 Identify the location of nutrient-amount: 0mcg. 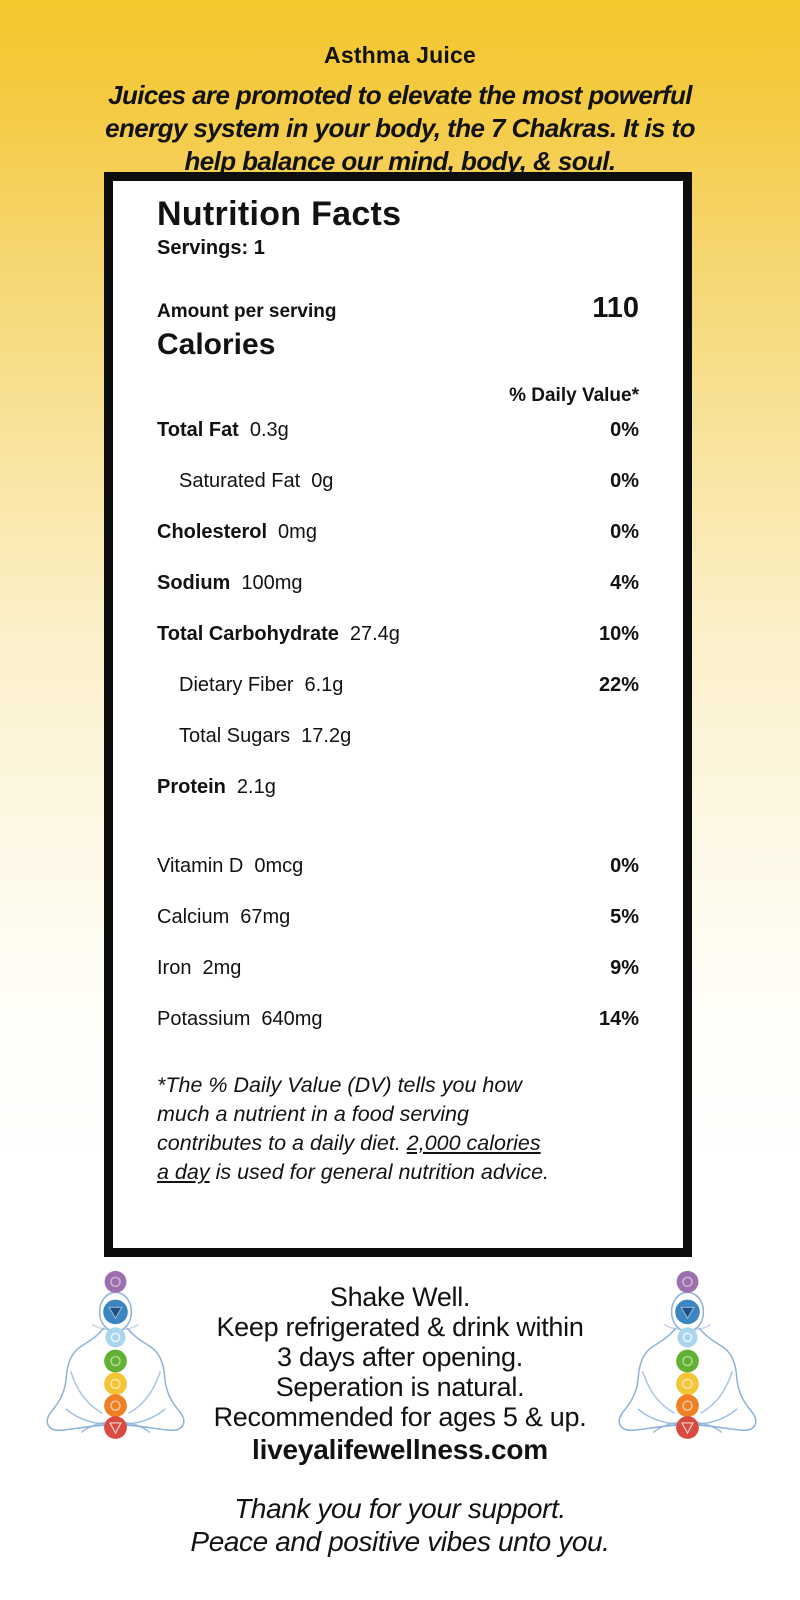
(279, 866).